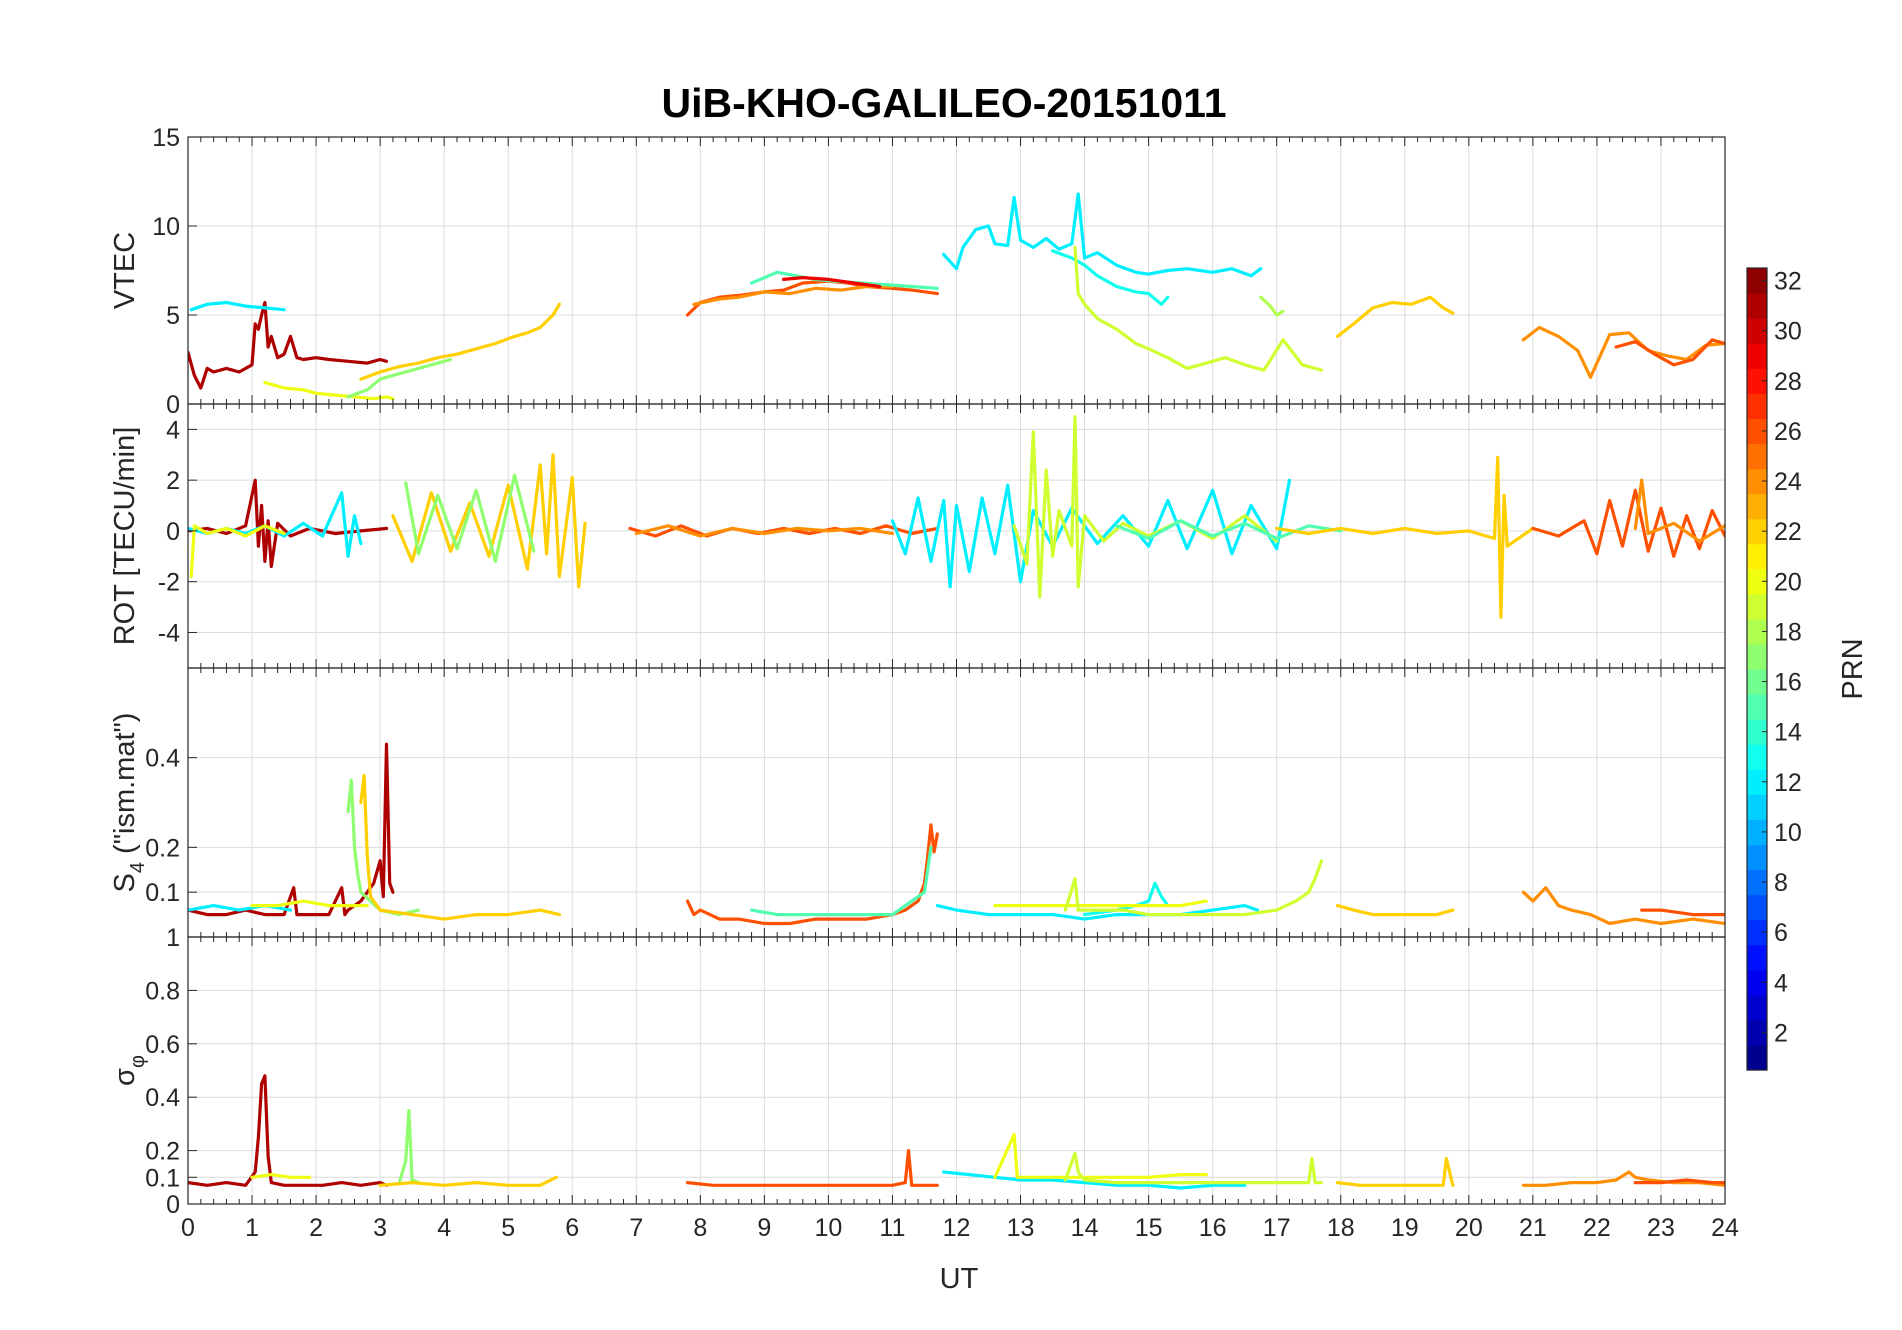  What do you see at coordinates (636, 1228) in the screenshot?
I see `x-tick-label: 7` at bounding box center [636, 1228].